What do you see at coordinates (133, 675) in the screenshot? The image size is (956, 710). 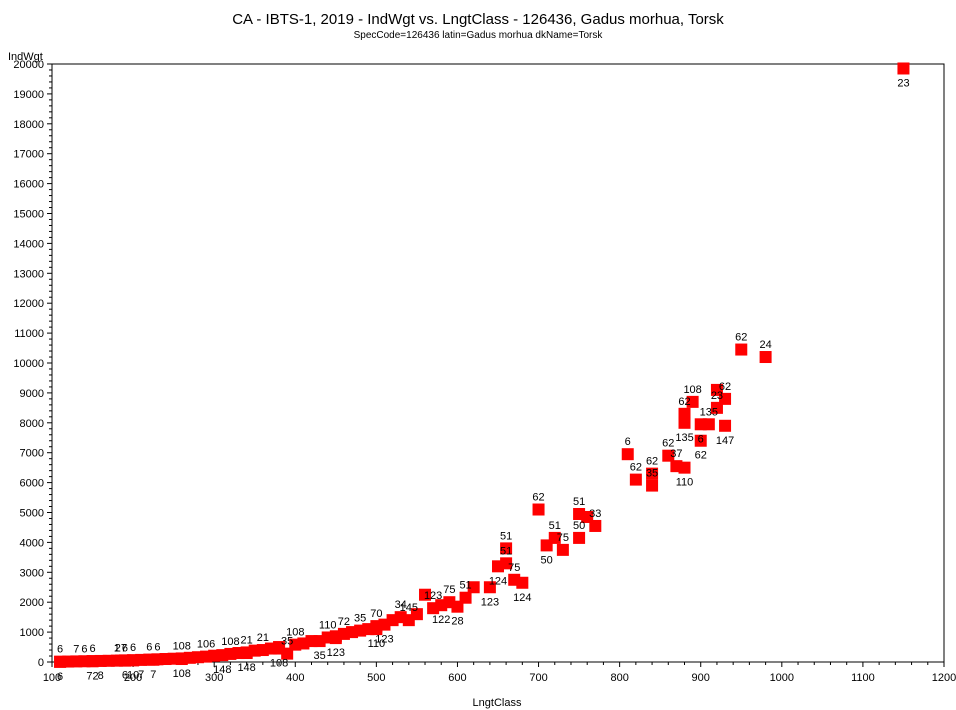 I see `data-label: 10` at bounding box center [133, 675].